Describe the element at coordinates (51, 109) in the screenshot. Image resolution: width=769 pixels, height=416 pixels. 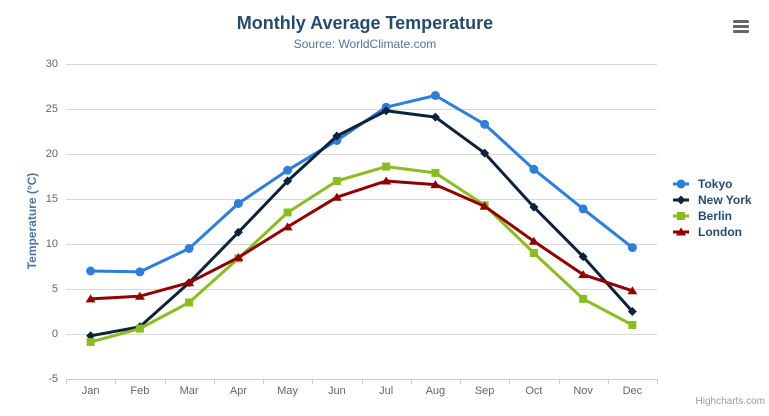
I see `y-tick-label: 25` at that location.